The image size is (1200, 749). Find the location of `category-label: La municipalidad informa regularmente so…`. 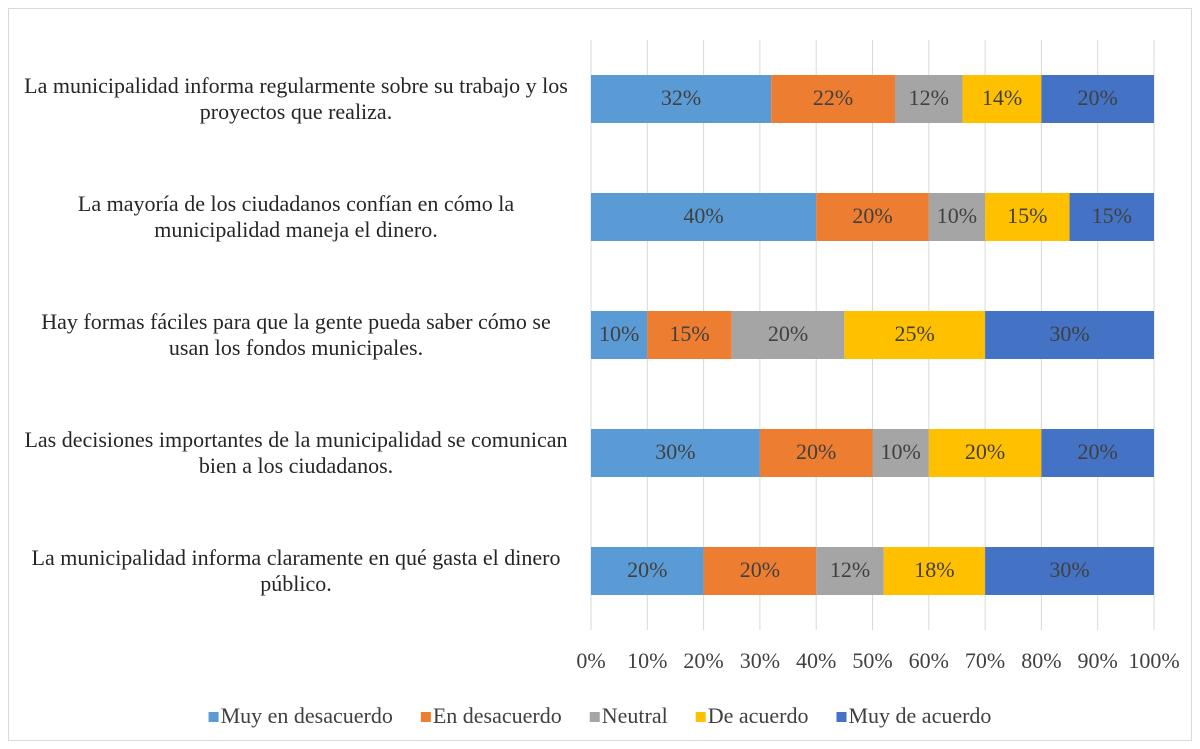

category-label: La municipalidad informa regularmente so… is located at coordinates (296, 98).